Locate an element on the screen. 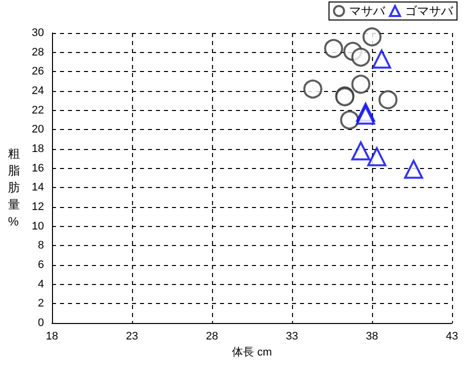 This screenshot has width=467, height=369. y-tick-label: 24 is located at coordinates (38, 91).